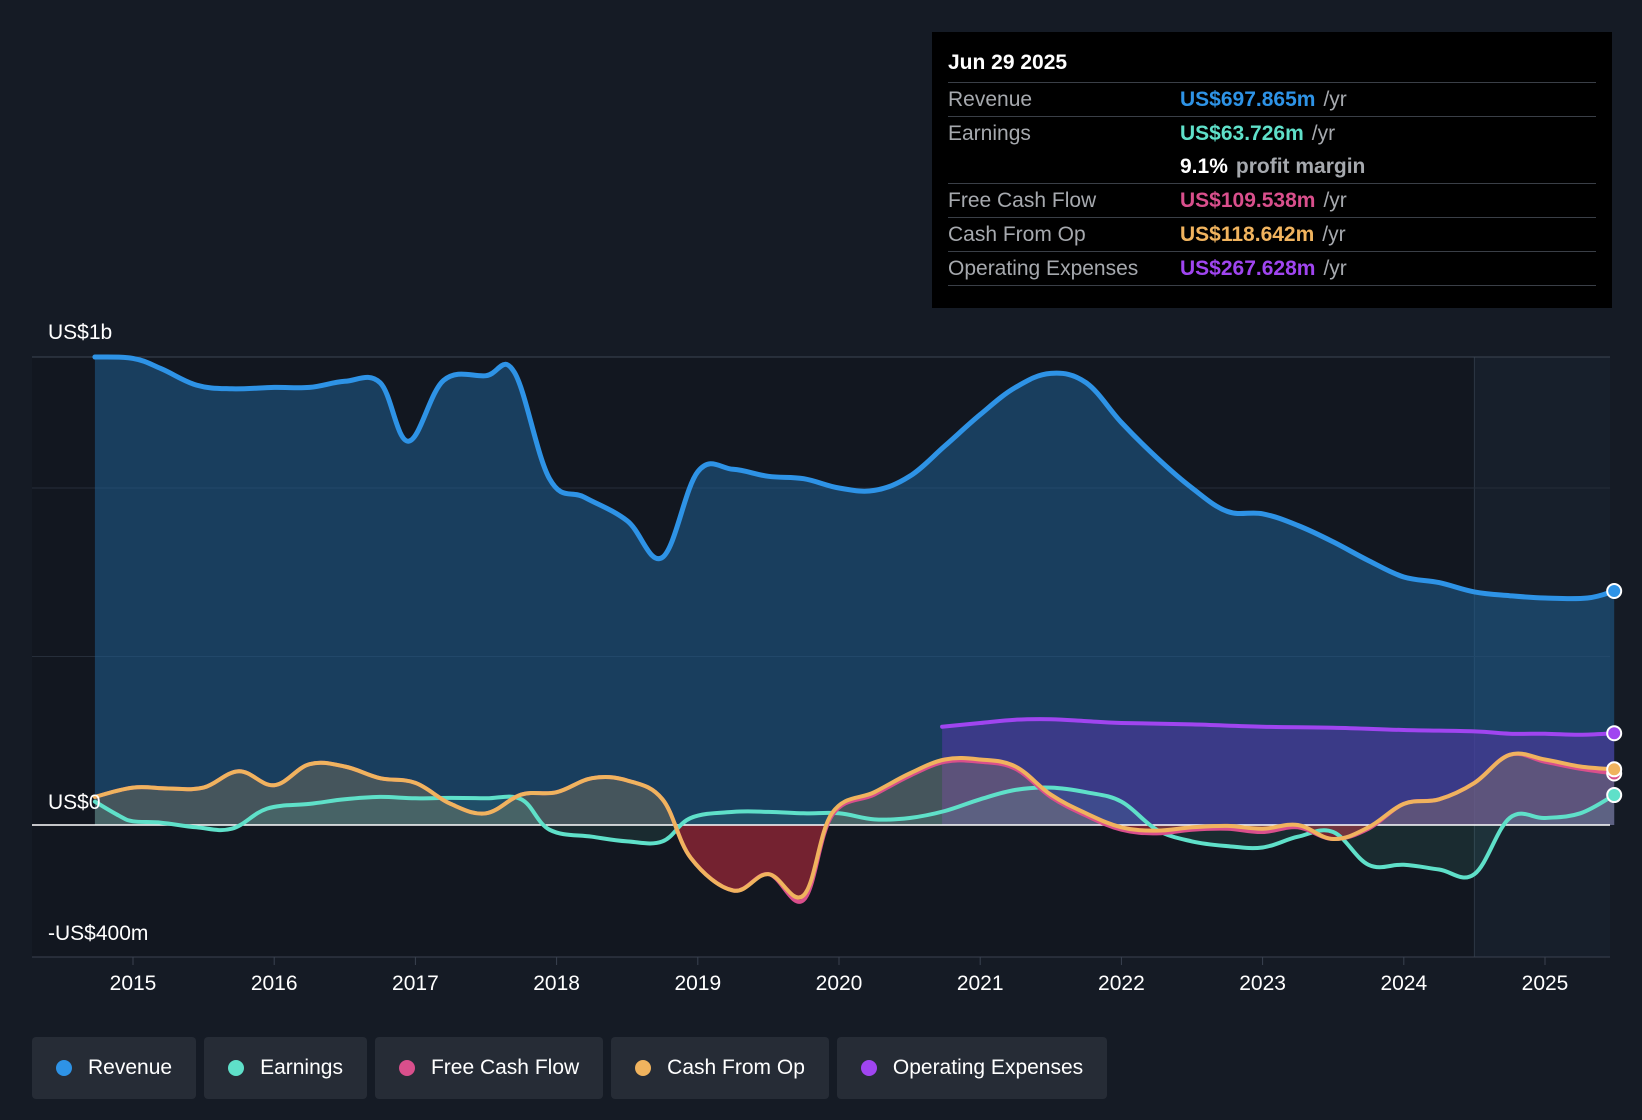 This screenshot has height=1120, width=1642. Describe the element at coordinates (98, 933) in the screenshot. I see `y-tick-label: -US$400m` at that location.